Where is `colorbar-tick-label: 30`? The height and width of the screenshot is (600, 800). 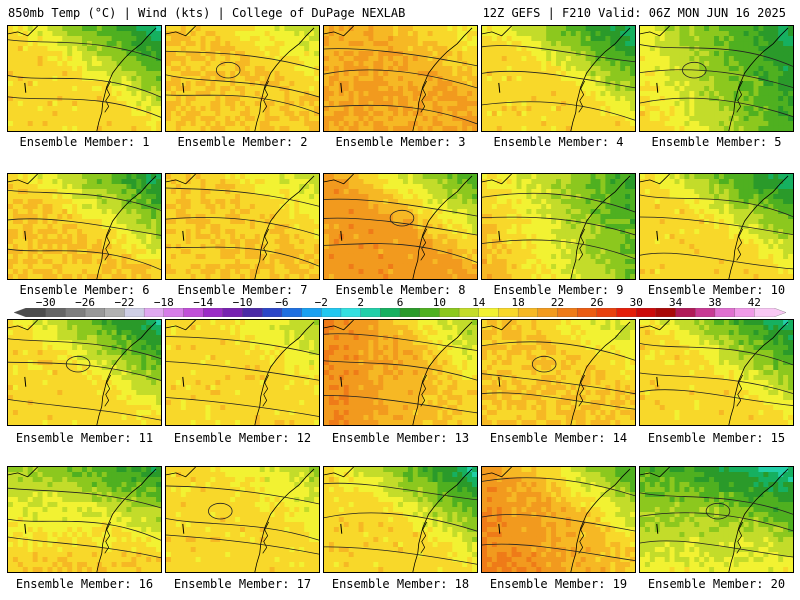
colorbar-tick-label: 30 is located at coordinates (636, 302).